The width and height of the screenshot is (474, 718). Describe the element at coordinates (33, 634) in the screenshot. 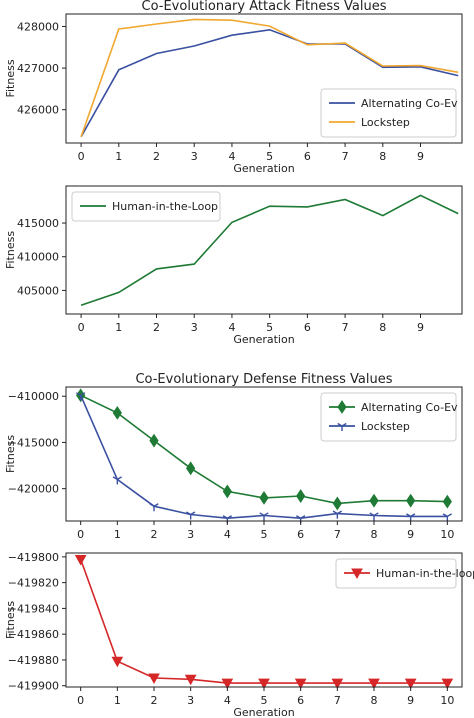

I see `y-tick-label: −419860` at that location.